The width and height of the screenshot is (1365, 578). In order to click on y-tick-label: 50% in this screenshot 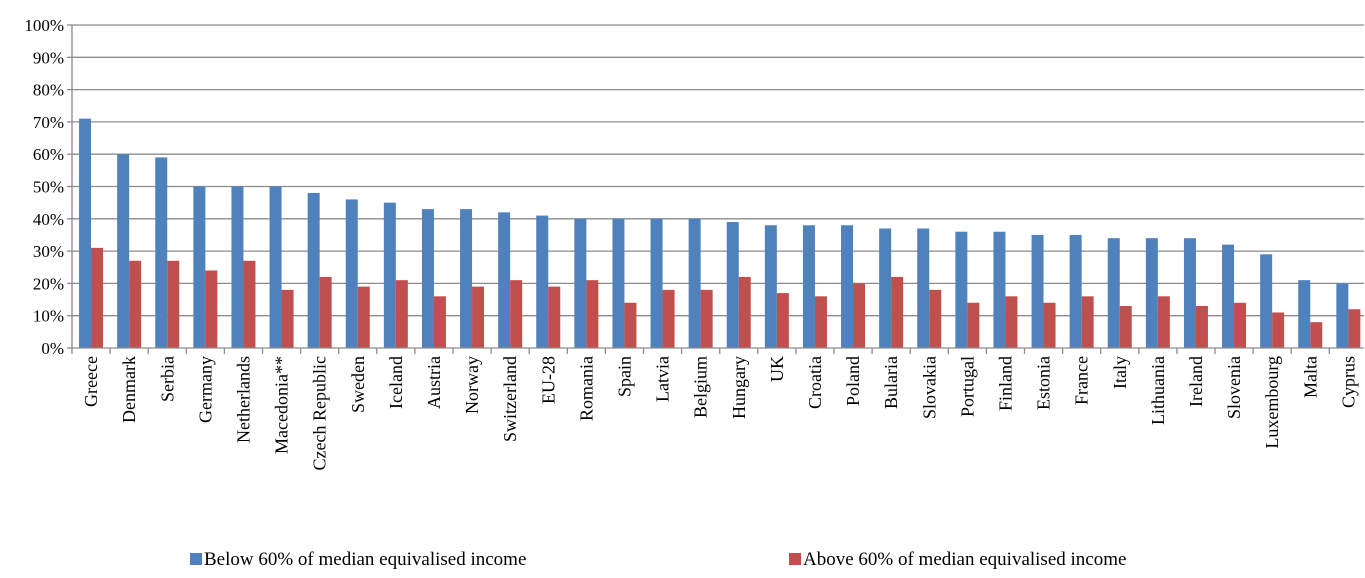, I will do `click(48, 187)`.